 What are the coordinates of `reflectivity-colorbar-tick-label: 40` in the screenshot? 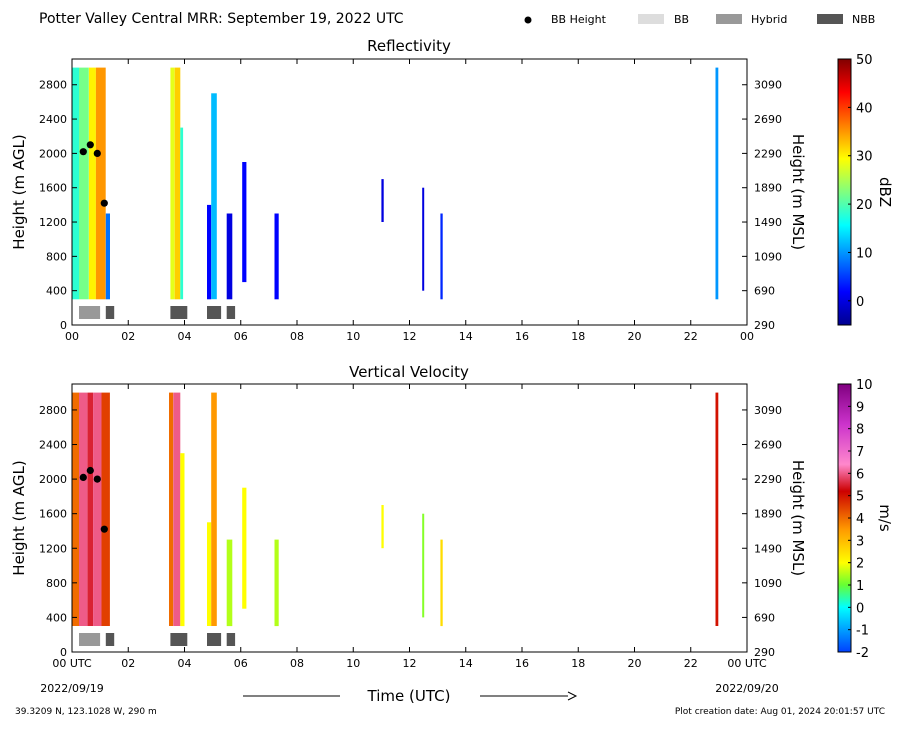 It's located at (864, 108).